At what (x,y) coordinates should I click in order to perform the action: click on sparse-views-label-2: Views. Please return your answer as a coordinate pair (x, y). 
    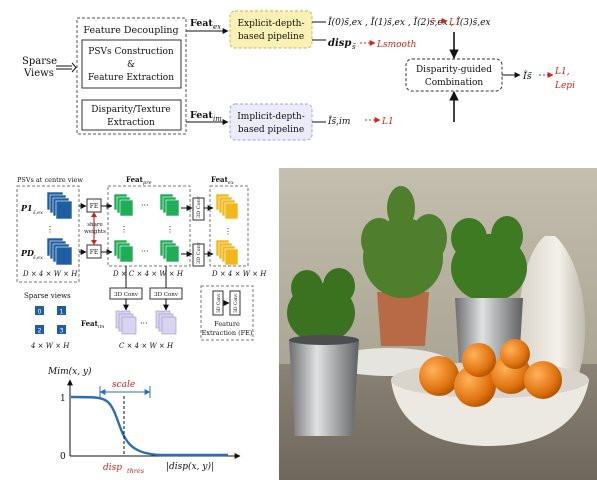
    Looking at the image, I should click on (38, 73).